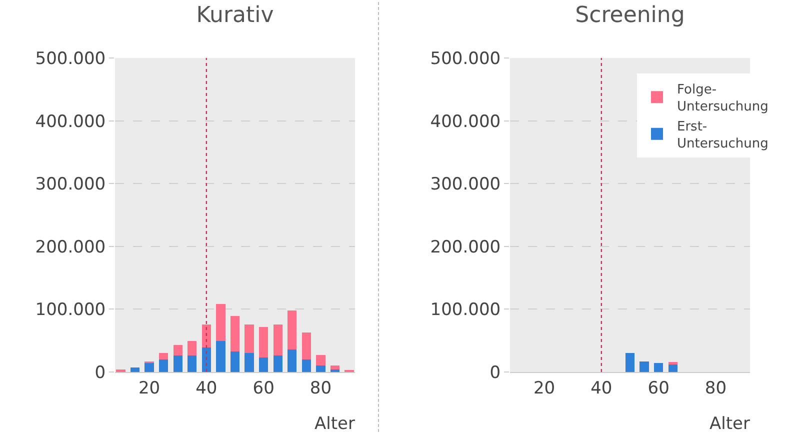 This screenshot has width=789, height=434. Describe the element at coordinates (235, 15) in the screenshot. I see `chart-title: Kurativ` at that location.